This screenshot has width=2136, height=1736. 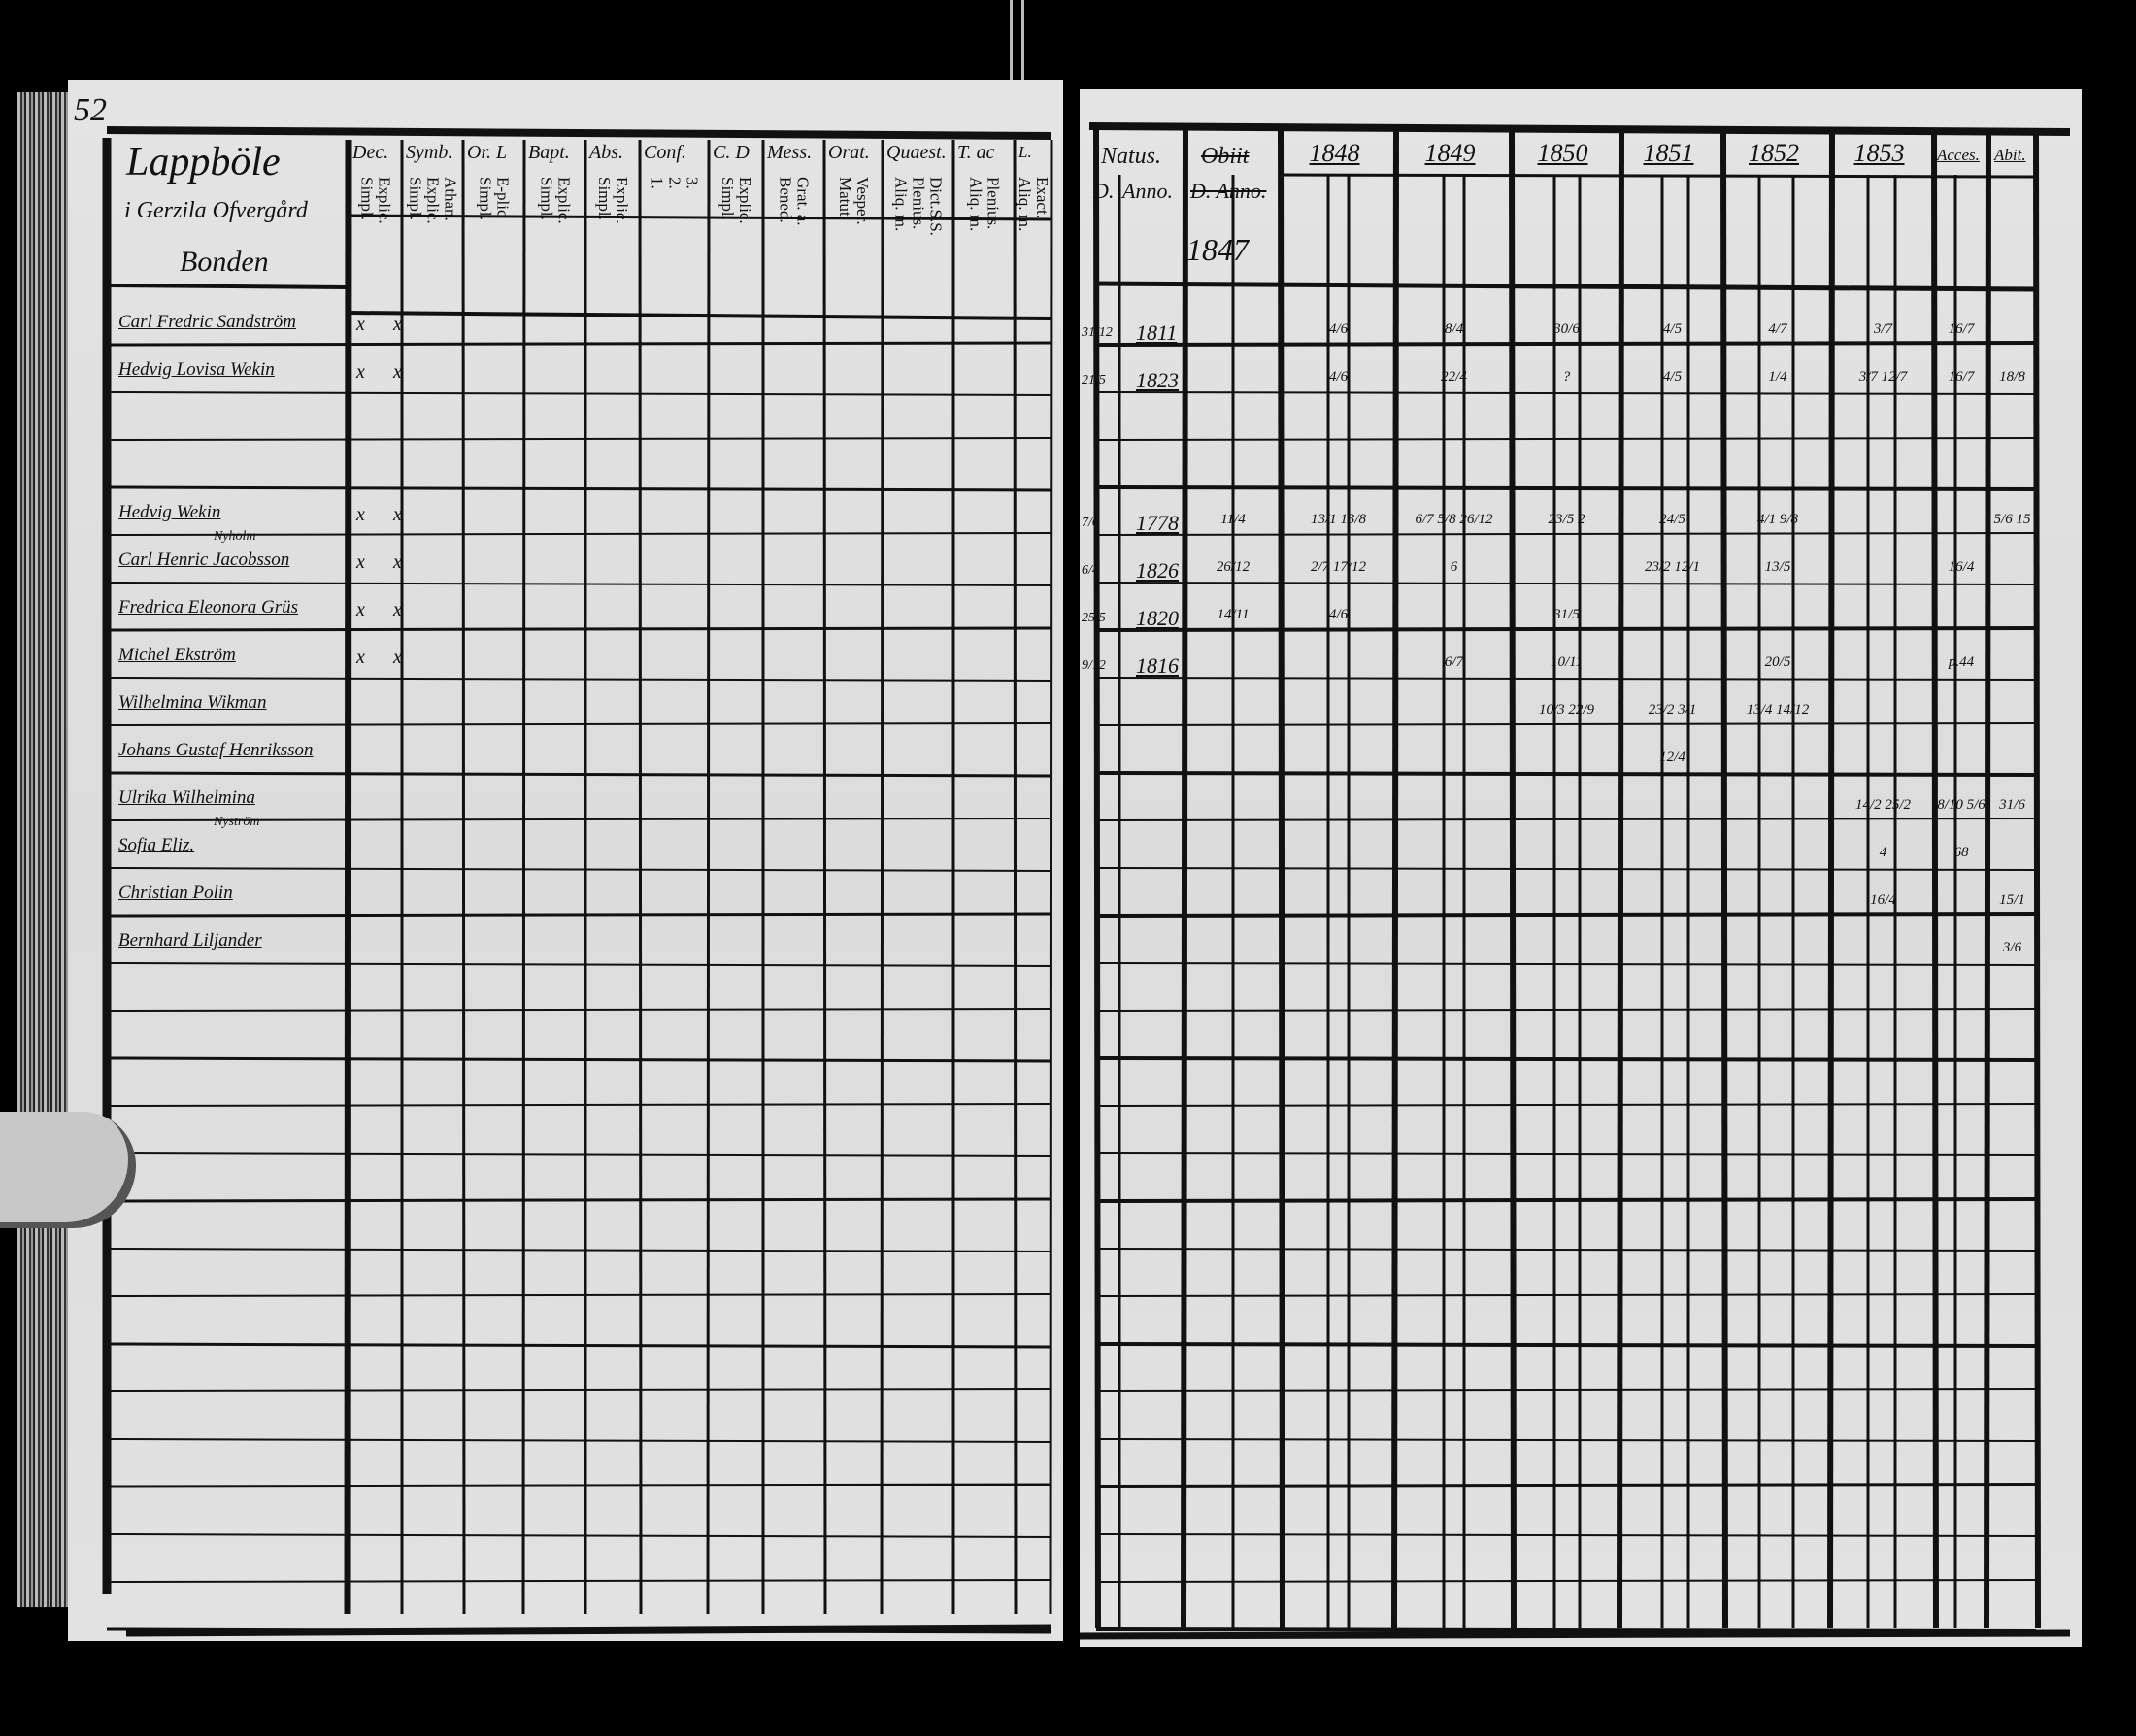 What do you see at coordinates (1157, 333) in the screenshot?
I see `birth-year: 1811` at bounding box center [1157, 333].